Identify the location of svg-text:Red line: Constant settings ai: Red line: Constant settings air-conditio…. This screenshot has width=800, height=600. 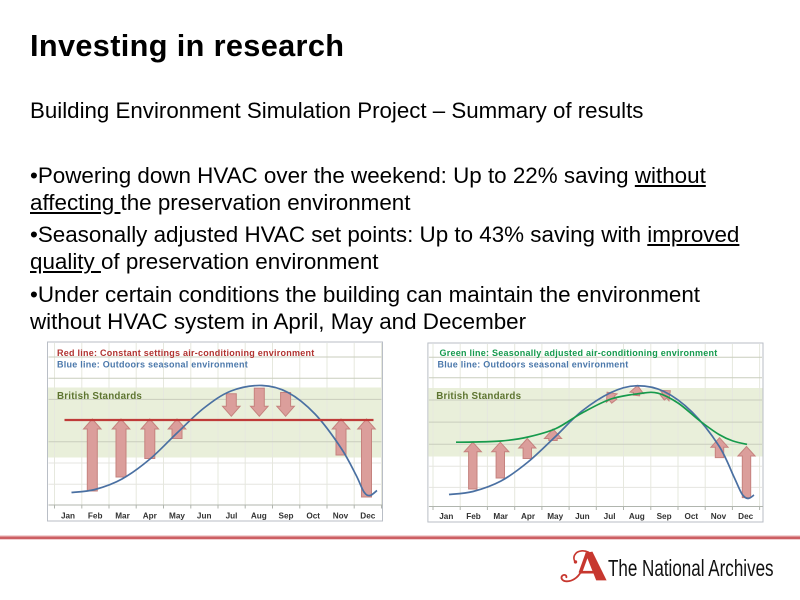
(186, 353).